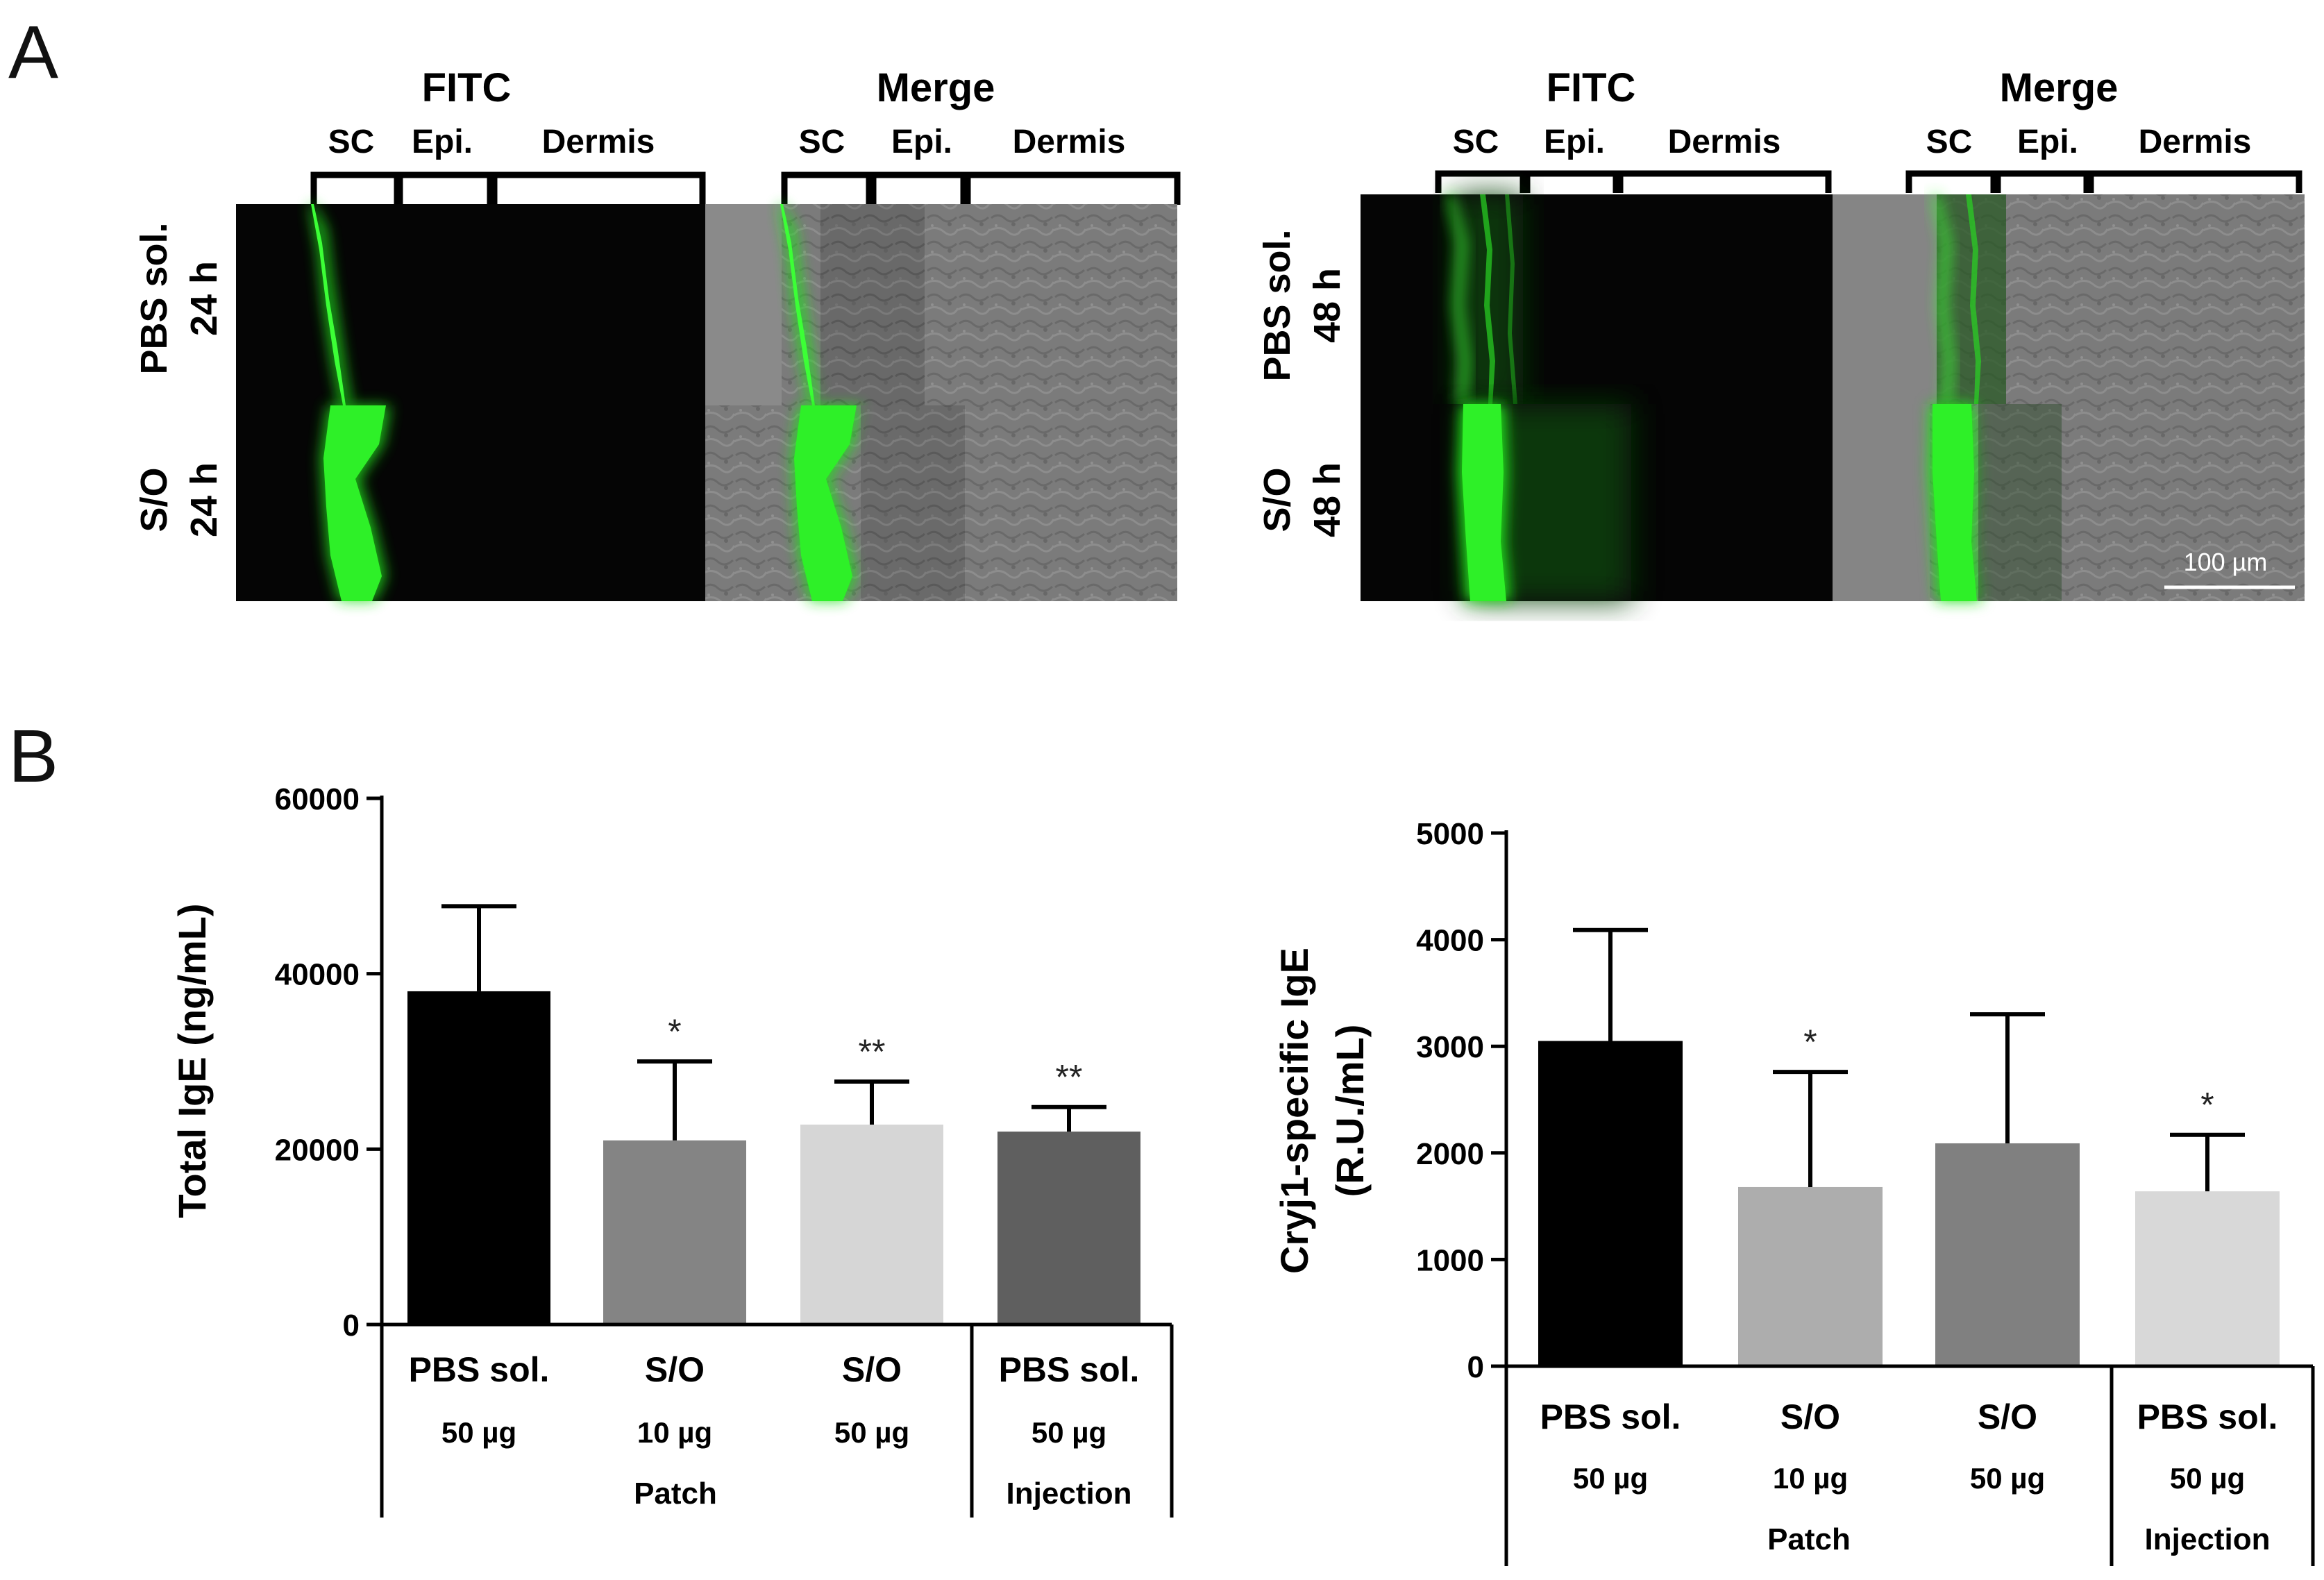 Image resolution: width=2324 pixels, height=1580 pixels. What do you see at coordinates (1450, 941) in the screenshot?
I see `y-tick-label: 4000` at bounding box center [1450, 941].